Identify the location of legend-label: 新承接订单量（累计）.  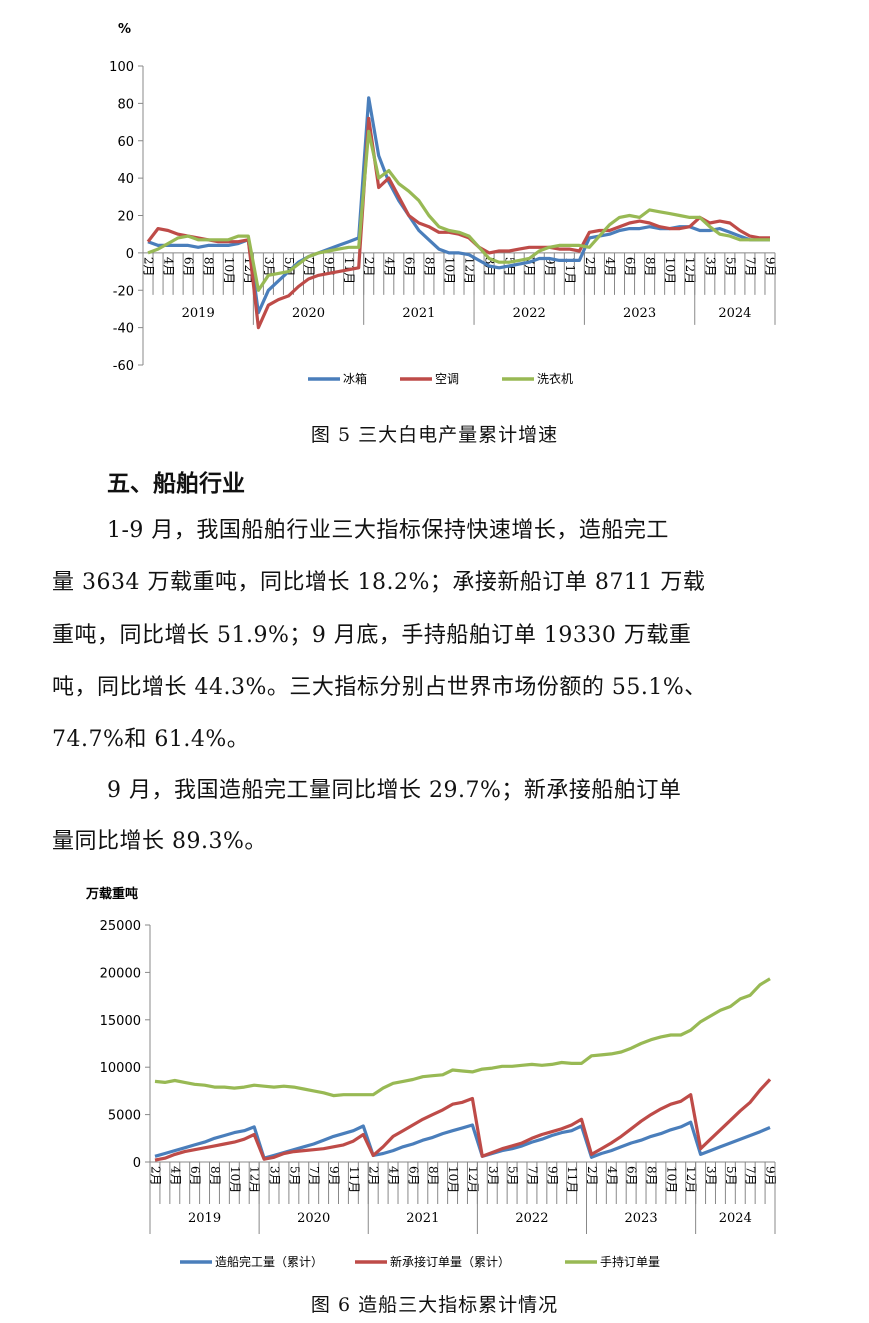
(450, 1261).